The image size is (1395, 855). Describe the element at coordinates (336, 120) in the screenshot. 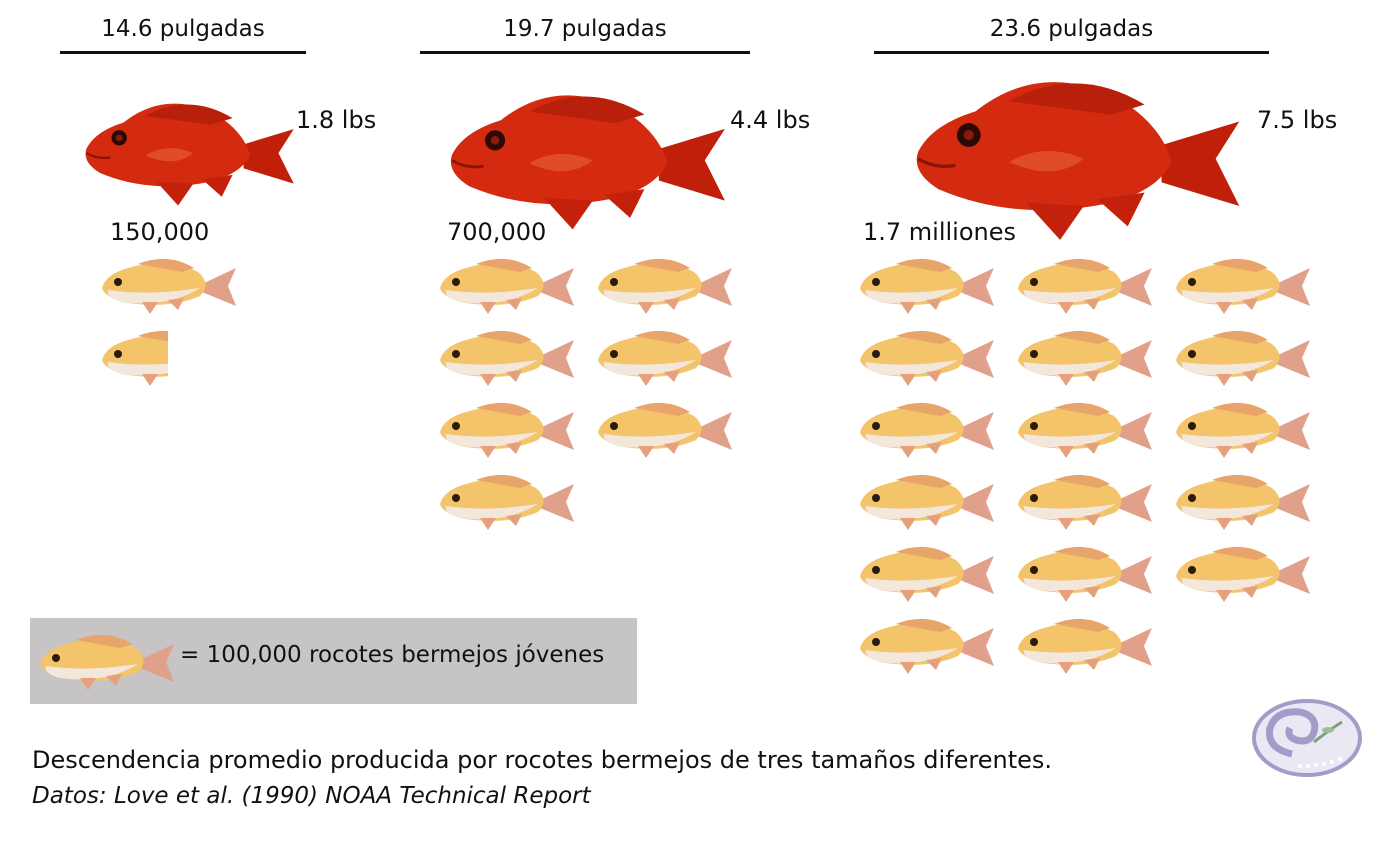

I see `group-1-weight: 1.8 lbs` at that location.